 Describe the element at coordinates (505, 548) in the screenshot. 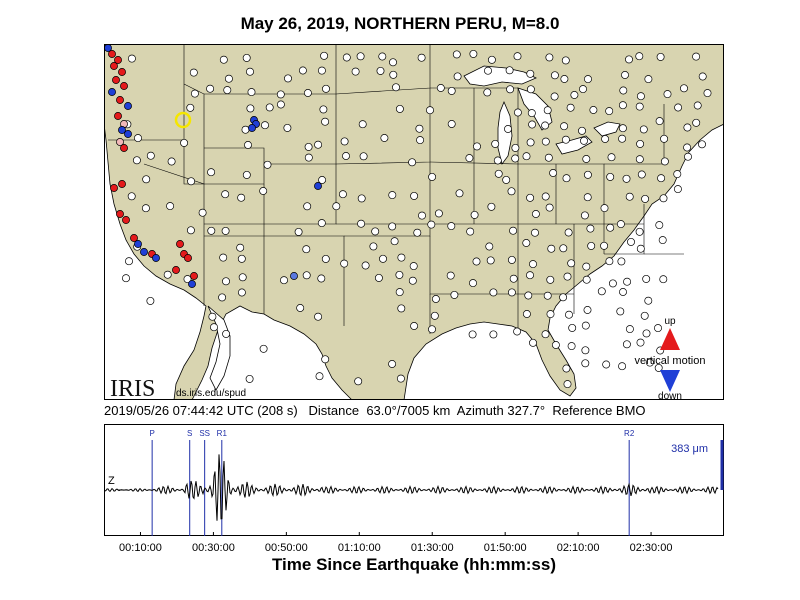

I see `time-tick-label: 01:50:00` at that location.